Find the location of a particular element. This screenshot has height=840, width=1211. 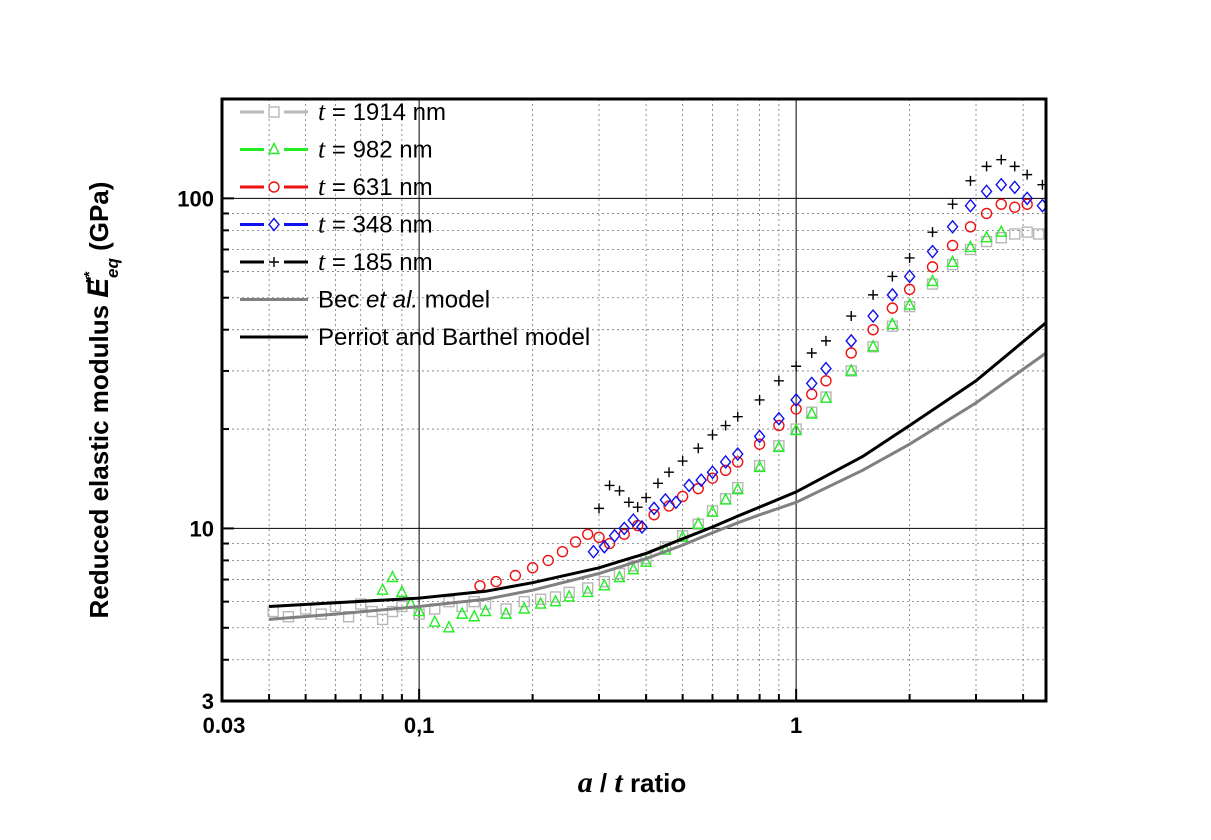

legend-item: t = 1914 nm is located at coordinates (343, 111).